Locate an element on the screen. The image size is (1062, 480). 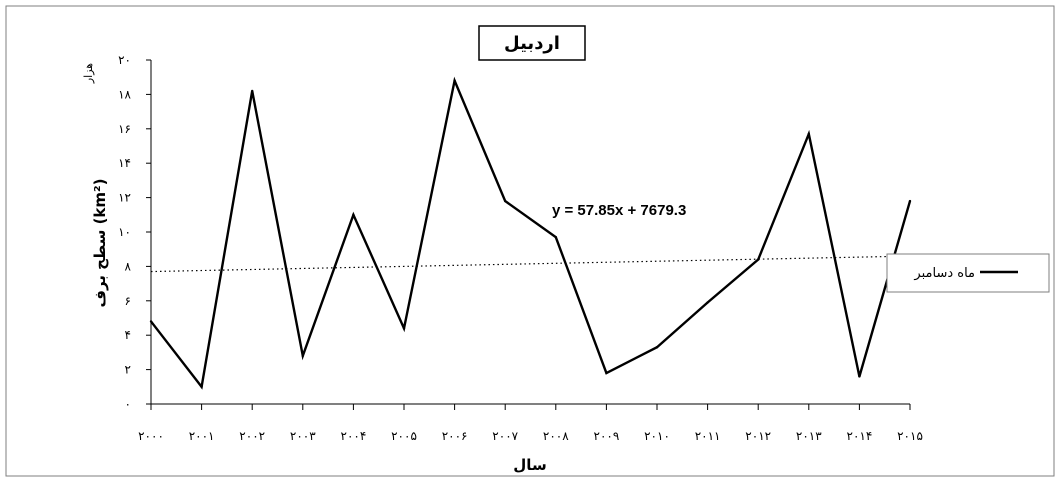
y-ticks: ۰ ۲ ۴ ۶ ۸ ۱۰ ۱۲ ۱۴ ۱۶ ۱۸ ۲۰ is located at coordinates (134, 232).